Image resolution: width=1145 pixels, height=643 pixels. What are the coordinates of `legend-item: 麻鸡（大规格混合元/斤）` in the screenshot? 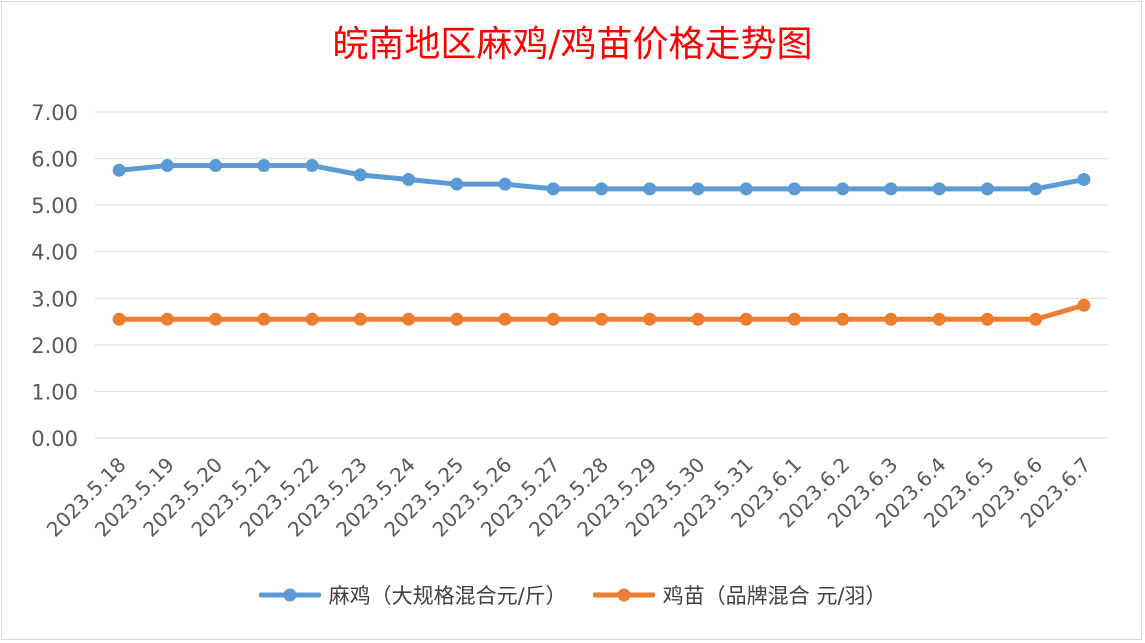 It's located at (412, 595).